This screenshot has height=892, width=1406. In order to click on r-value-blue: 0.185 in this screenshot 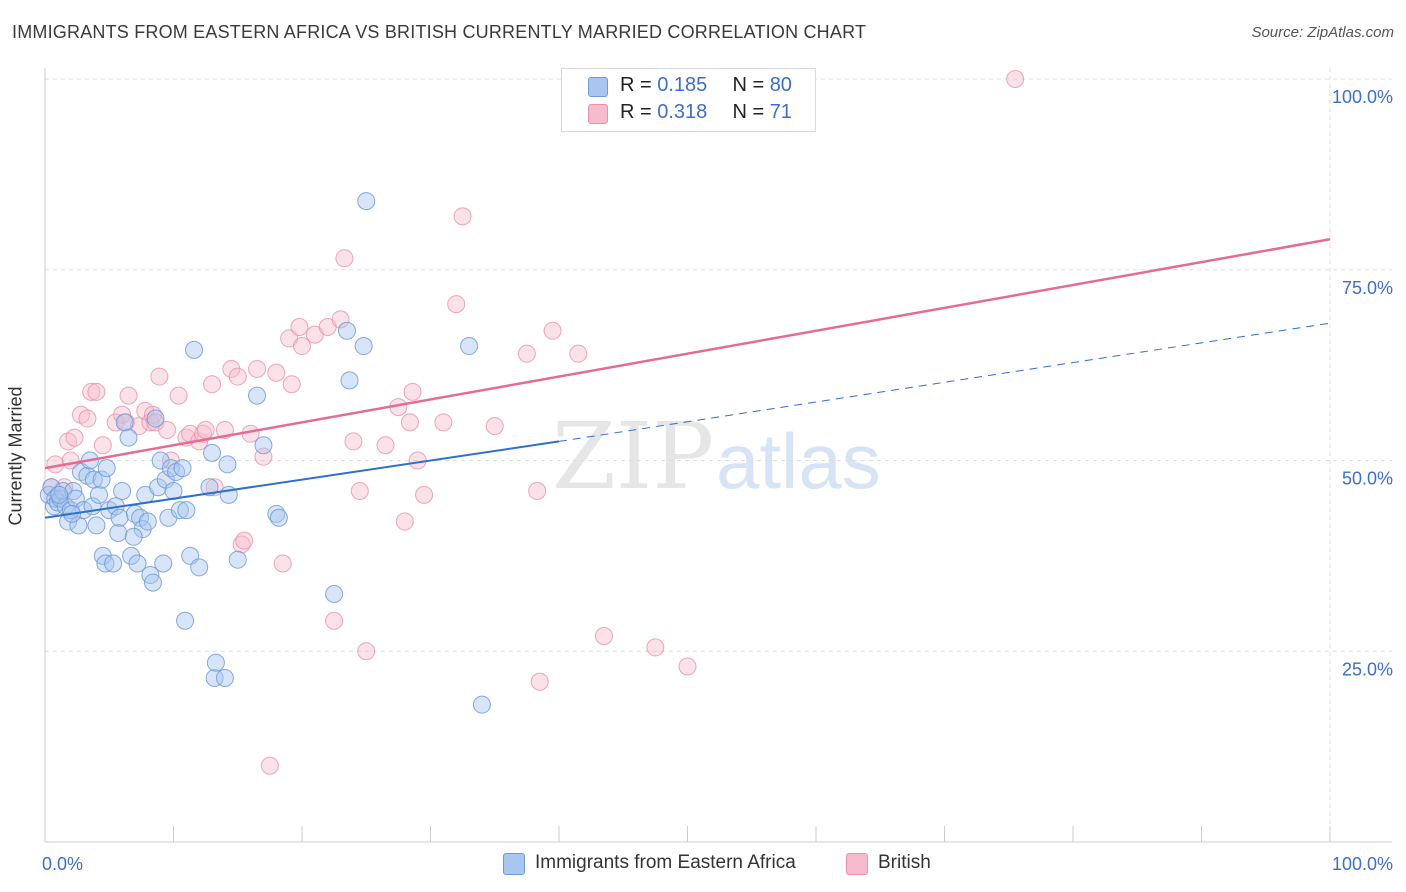, I will do `click(682, 85)`.